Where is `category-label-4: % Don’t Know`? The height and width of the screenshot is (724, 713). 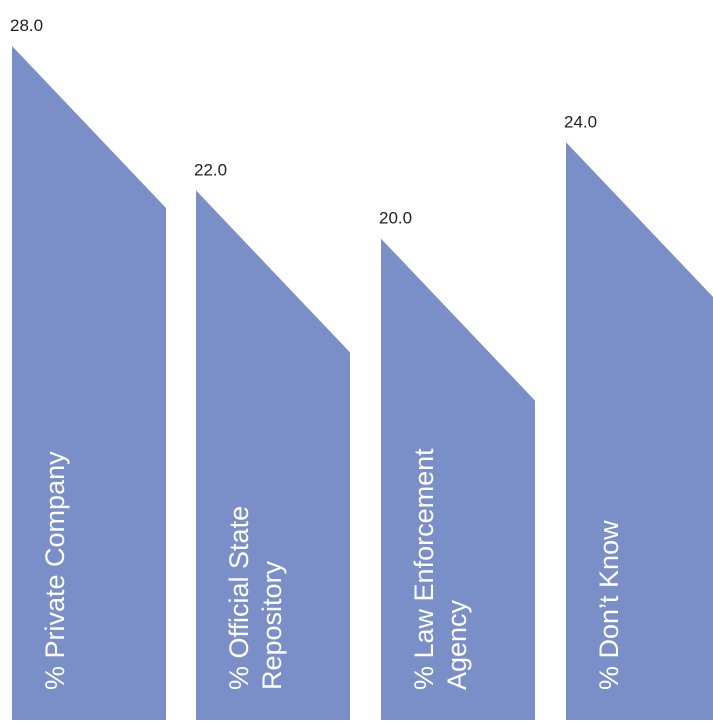 category-label-4: % Don’t Know is located at coordinates (609, 605).